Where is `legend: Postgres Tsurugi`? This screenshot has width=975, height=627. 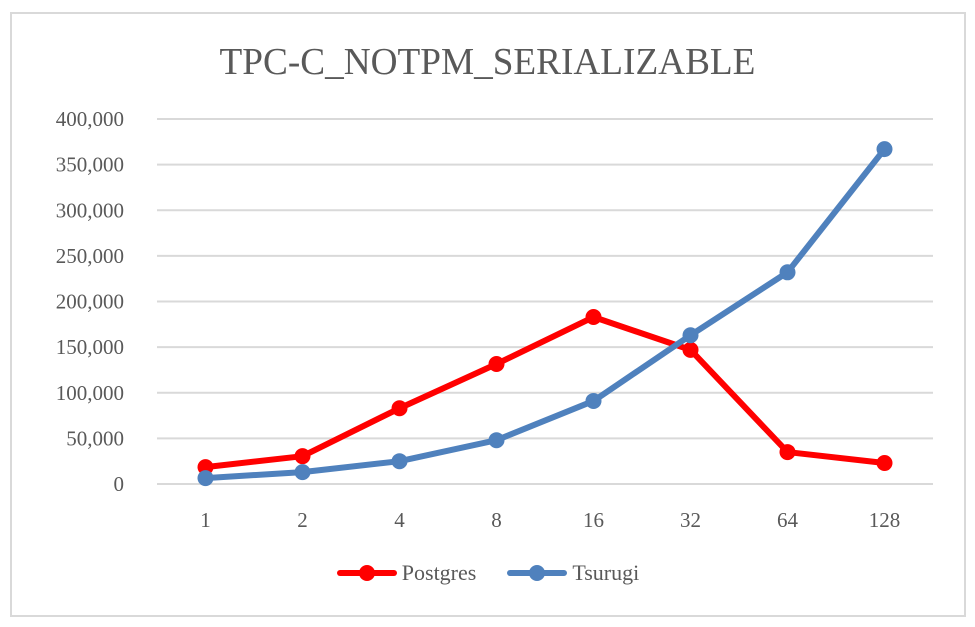 legend: Postgres Tsurugi is located at coordinates (487, 573).